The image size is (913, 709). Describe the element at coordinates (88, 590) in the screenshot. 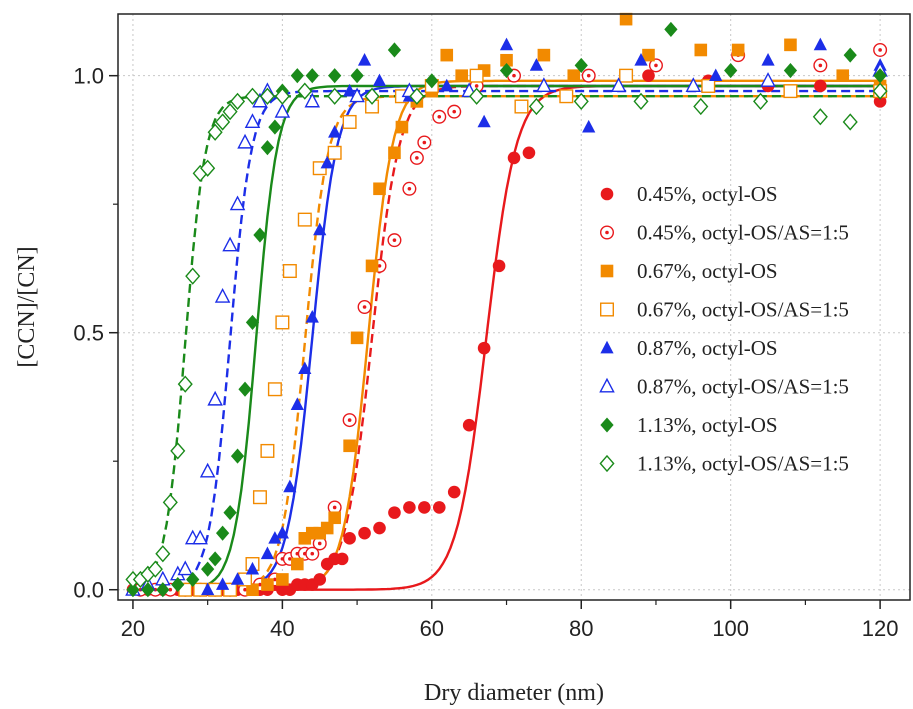

I see `y-tick-label: 0.0` at that location.